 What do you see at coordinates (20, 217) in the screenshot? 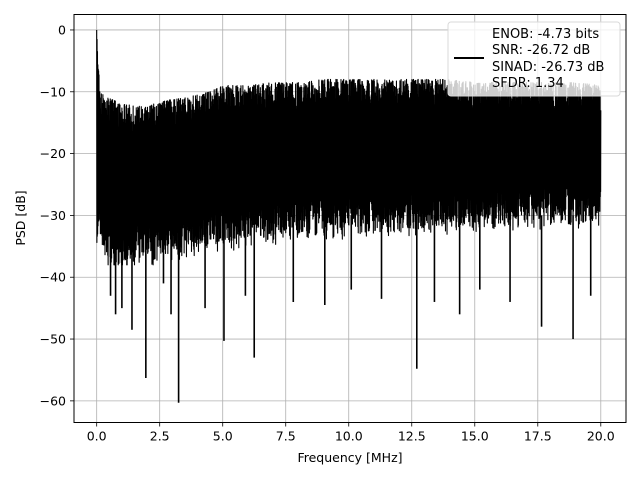
I see `y-axis-label: PSD [dB]` at bounding box center [20, 217].